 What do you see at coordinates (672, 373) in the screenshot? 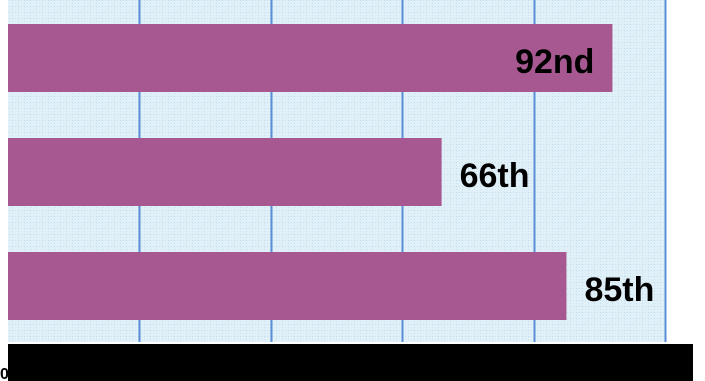
I see `x-tick-label-100: 100` at bounding box center [672, 373].